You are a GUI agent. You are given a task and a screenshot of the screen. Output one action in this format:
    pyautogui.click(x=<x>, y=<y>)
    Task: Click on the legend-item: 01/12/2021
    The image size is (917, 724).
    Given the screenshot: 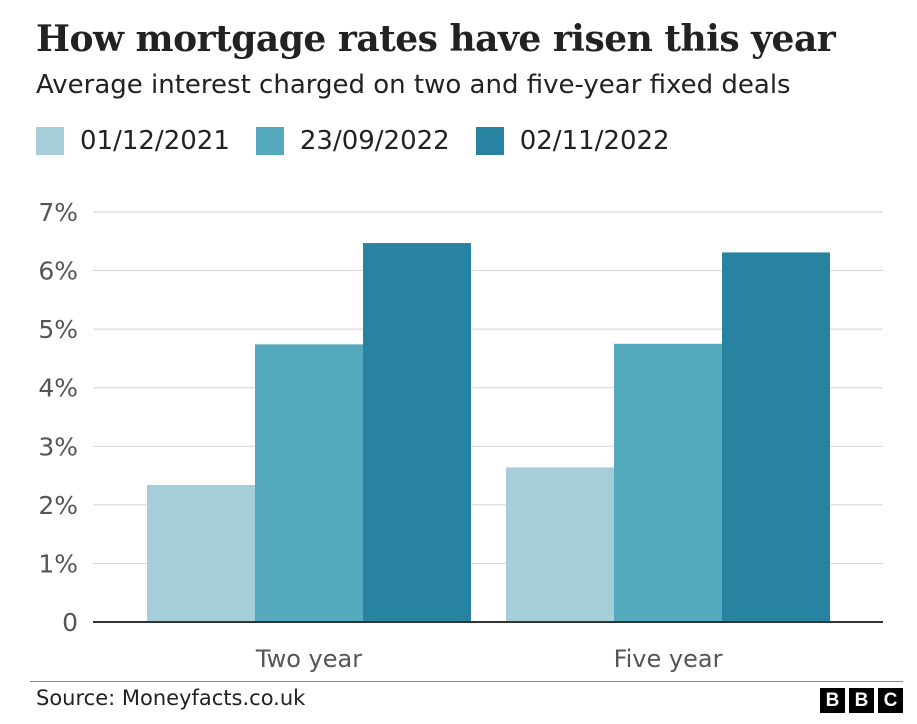 What is the action you would take?
    pyautogui.click(x=133, y=141)
    